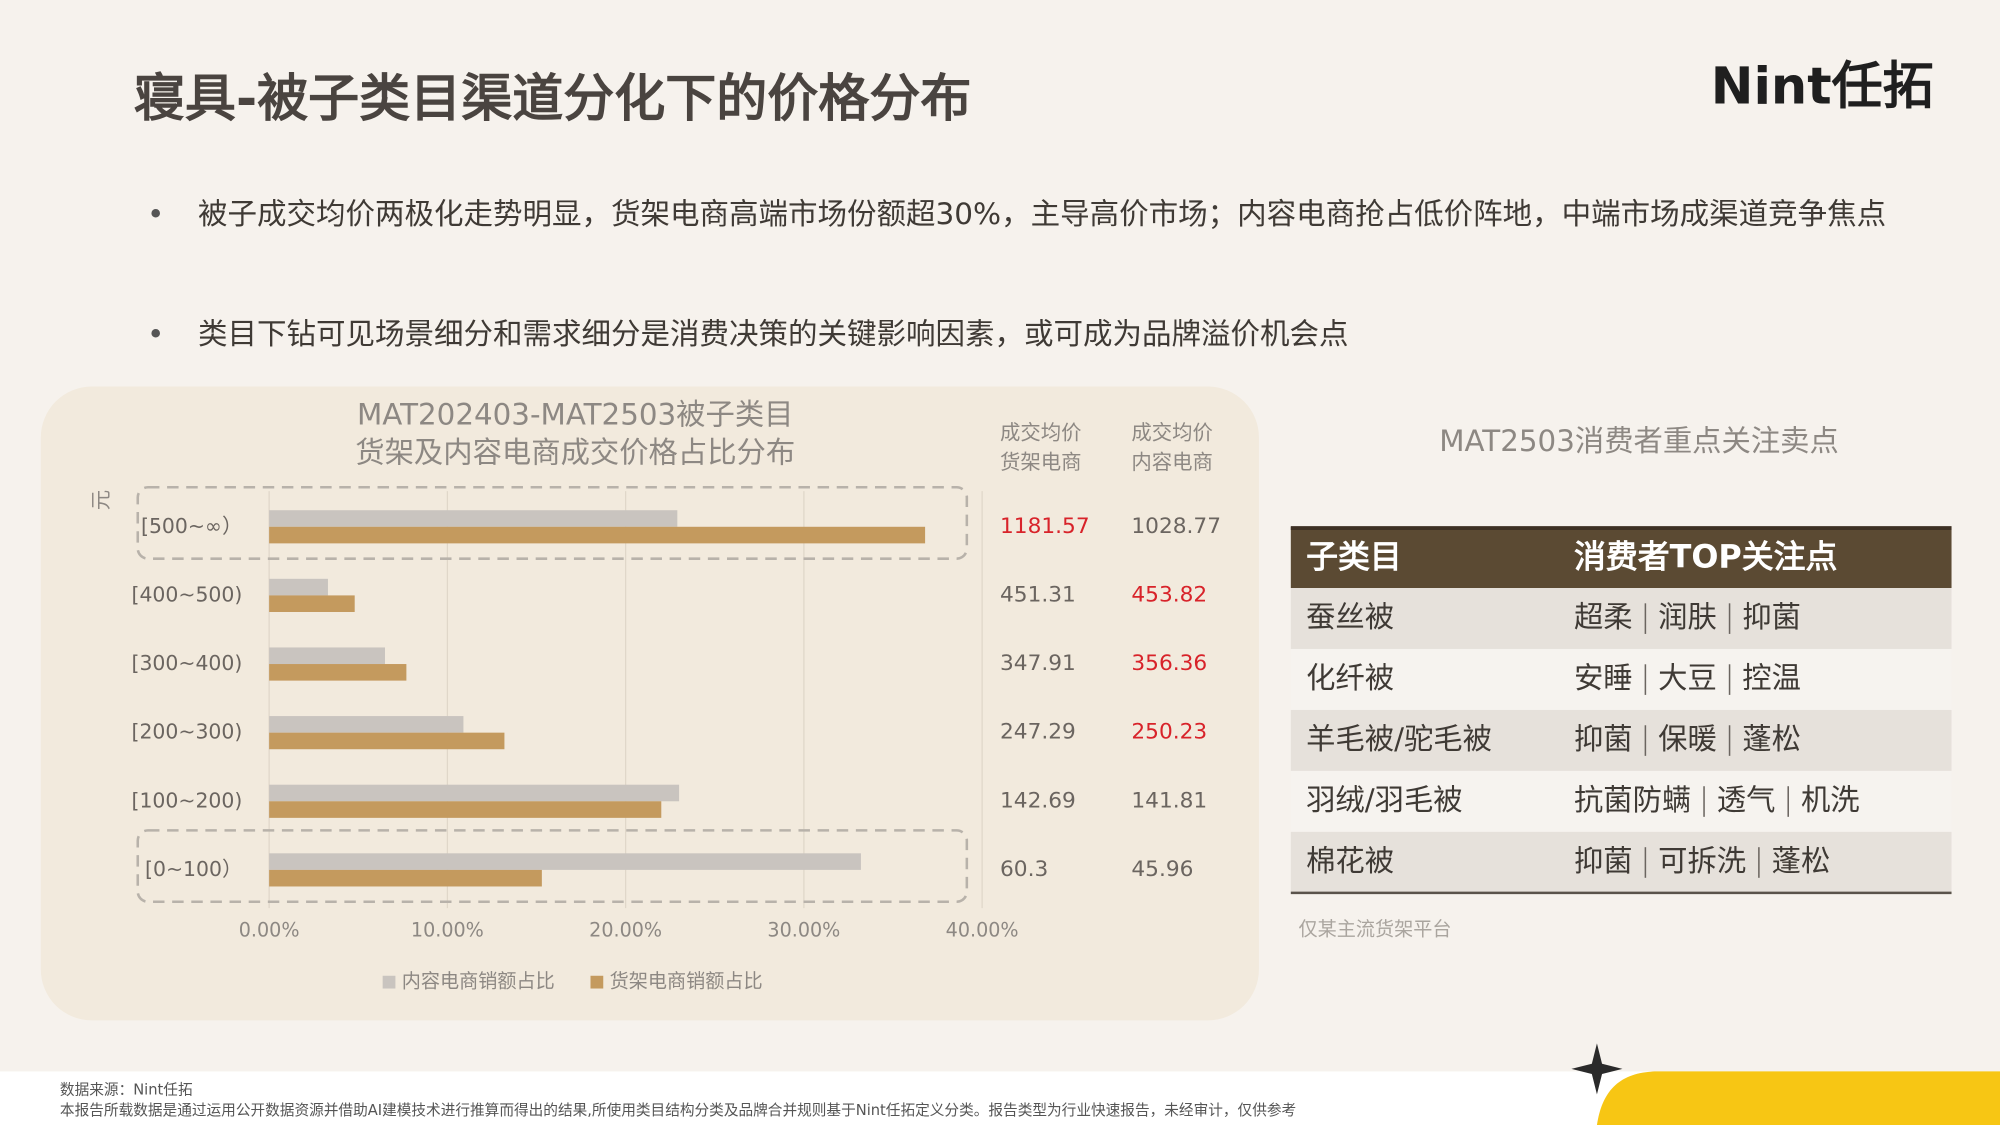 The height and width of the screenshot is (1125, 2000). I want to click on table-cell: 可拆洗, so click(1702, 861).